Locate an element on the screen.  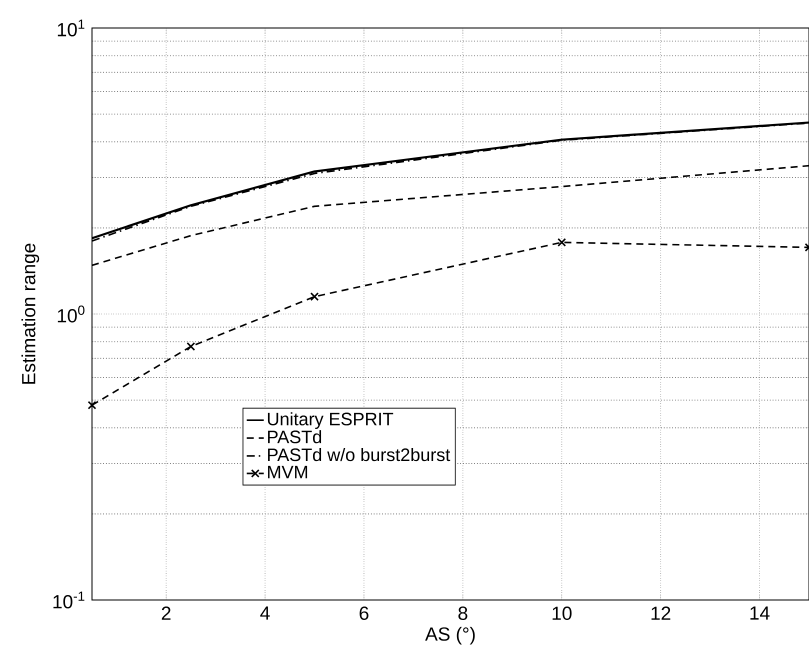
x-tick-label: 14 is located at coordinates (760, 613).